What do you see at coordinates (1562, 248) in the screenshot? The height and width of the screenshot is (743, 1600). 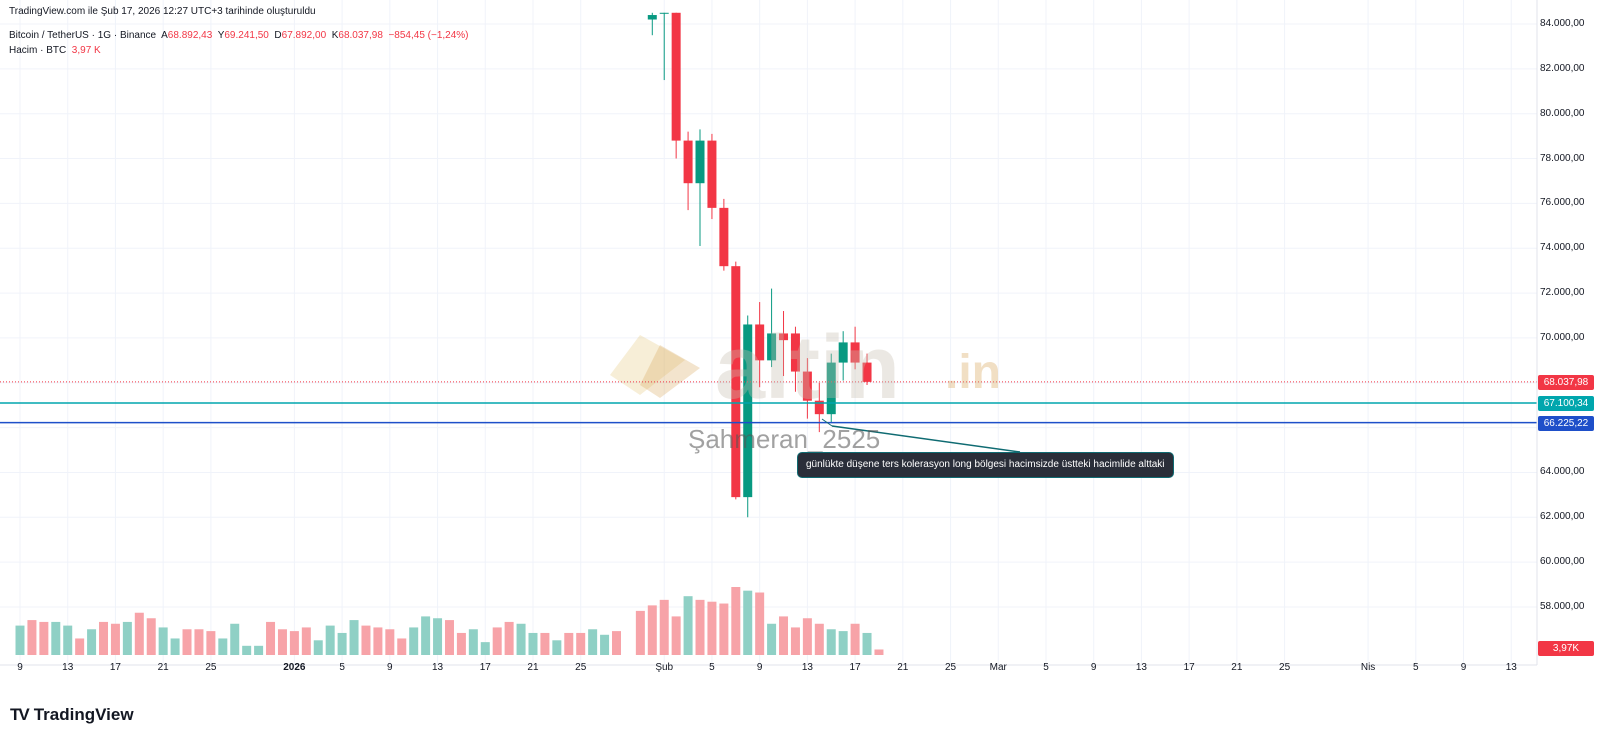 I see `price-tick-label: 74.000,00` at bounding box center [1562, 248].